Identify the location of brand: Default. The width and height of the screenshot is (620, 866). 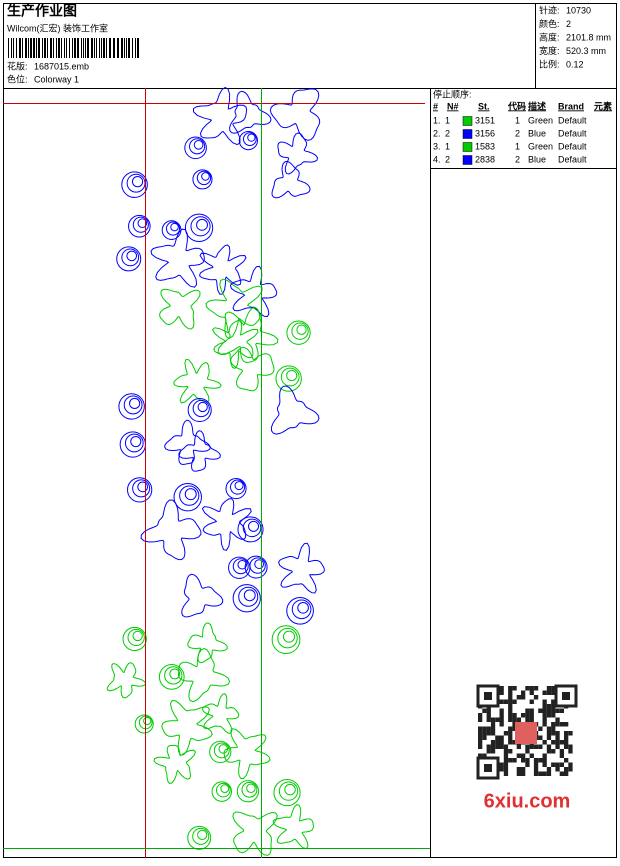
(572, 159).